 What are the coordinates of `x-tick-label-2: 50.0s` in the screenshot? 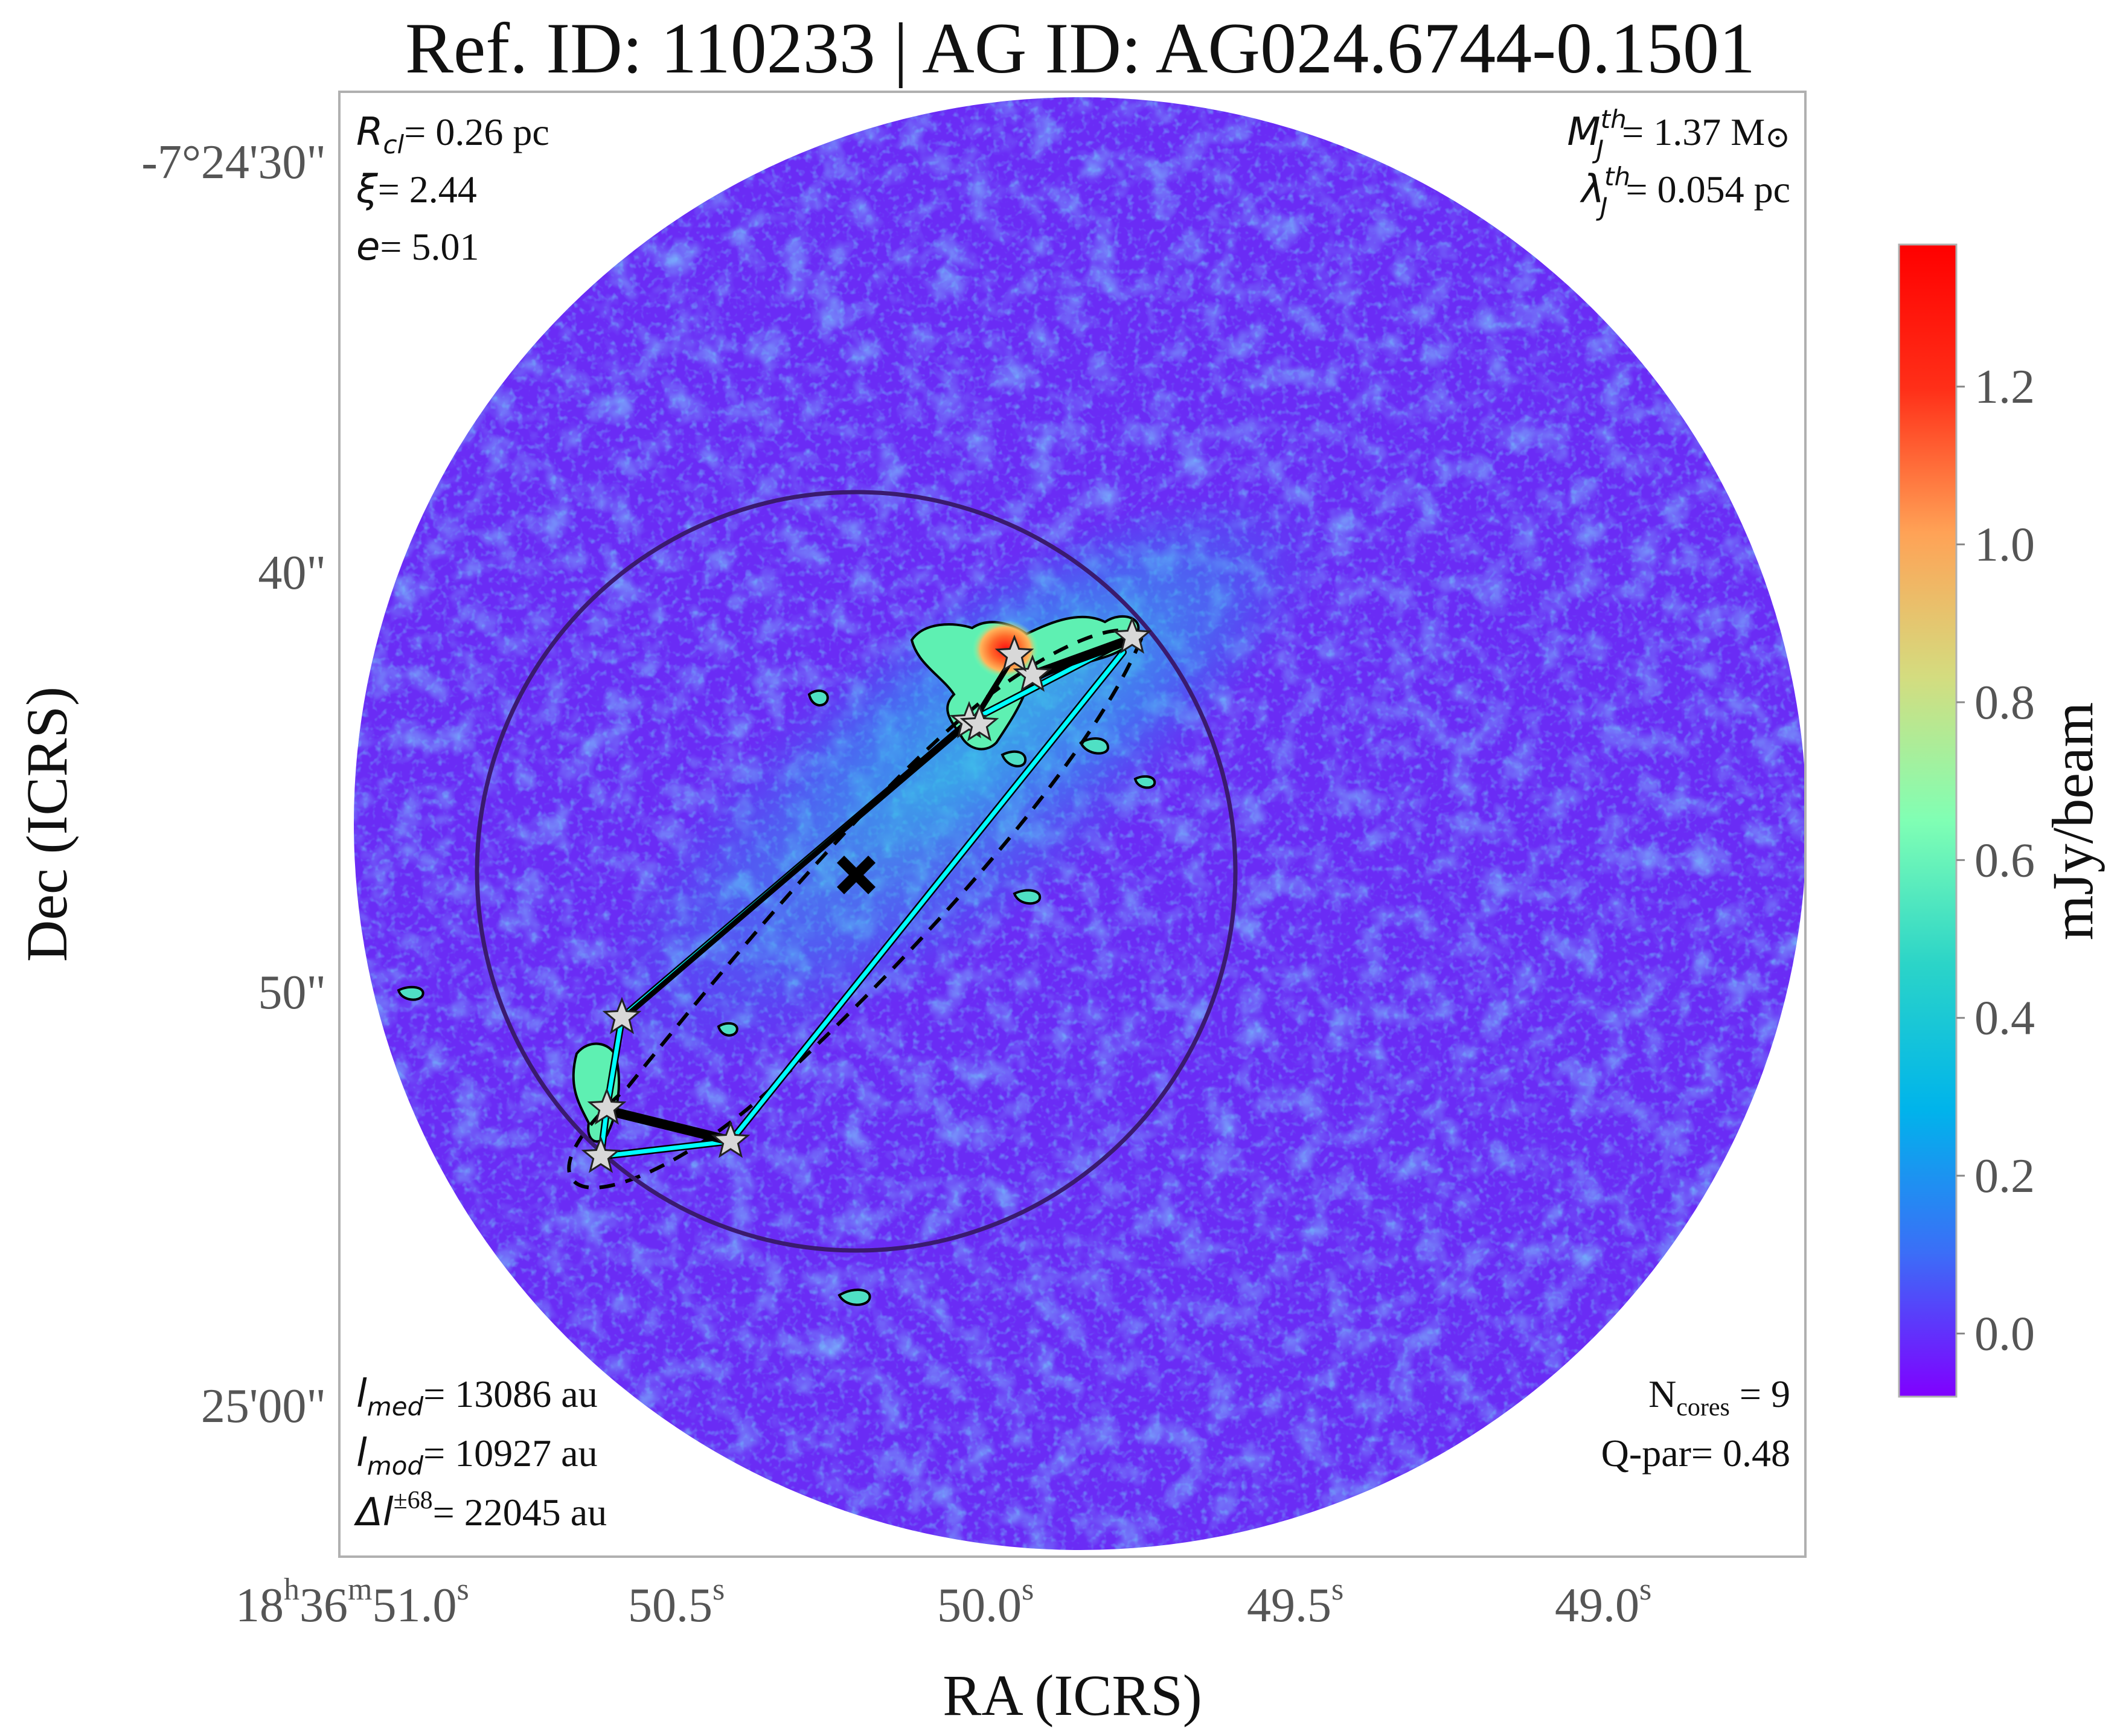 It's located at (986, 1602).